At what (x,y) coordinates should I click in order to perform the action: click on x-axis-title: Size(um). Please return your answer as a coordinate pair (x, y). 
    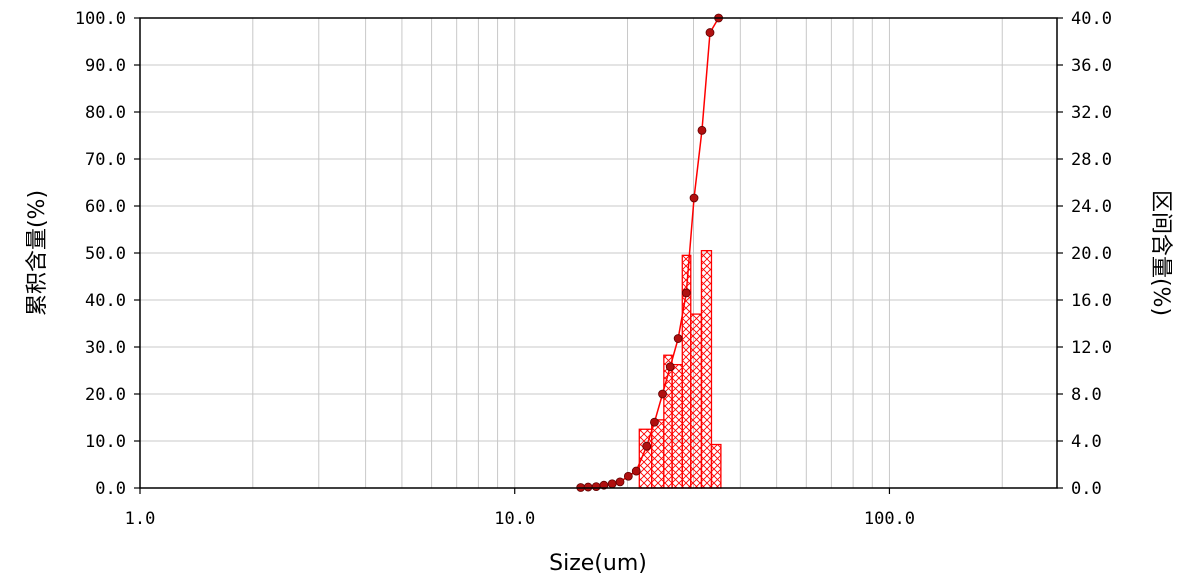
    Looking at the image, I should click on (598, 563).